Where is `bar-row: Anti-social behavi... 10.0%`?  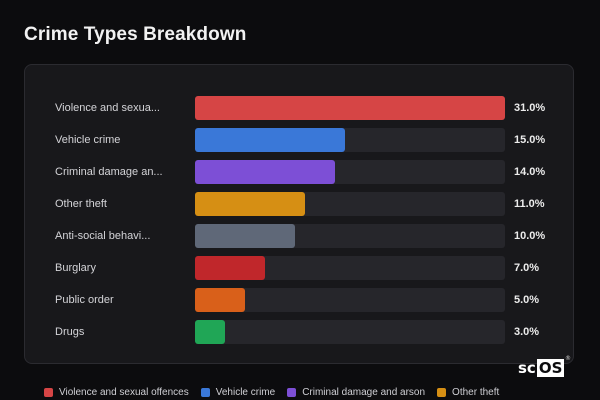
bar-row: Anti-social behavi... 10.0% is located at coordinates (299, 236).